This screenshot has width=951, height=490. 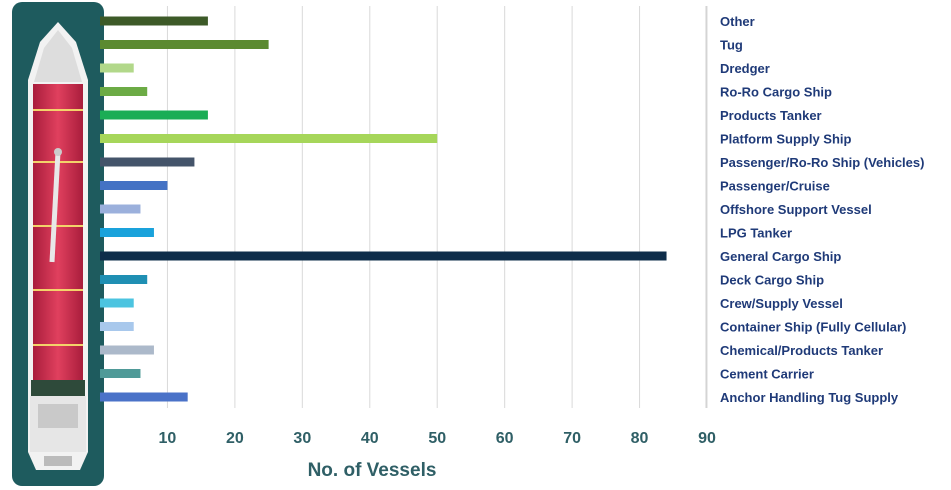 What do you see at coordinates (809, 397) in the screenshot?
I see `category-label: Anchor Handling Tug Supply` at bounding box center [809, 397].